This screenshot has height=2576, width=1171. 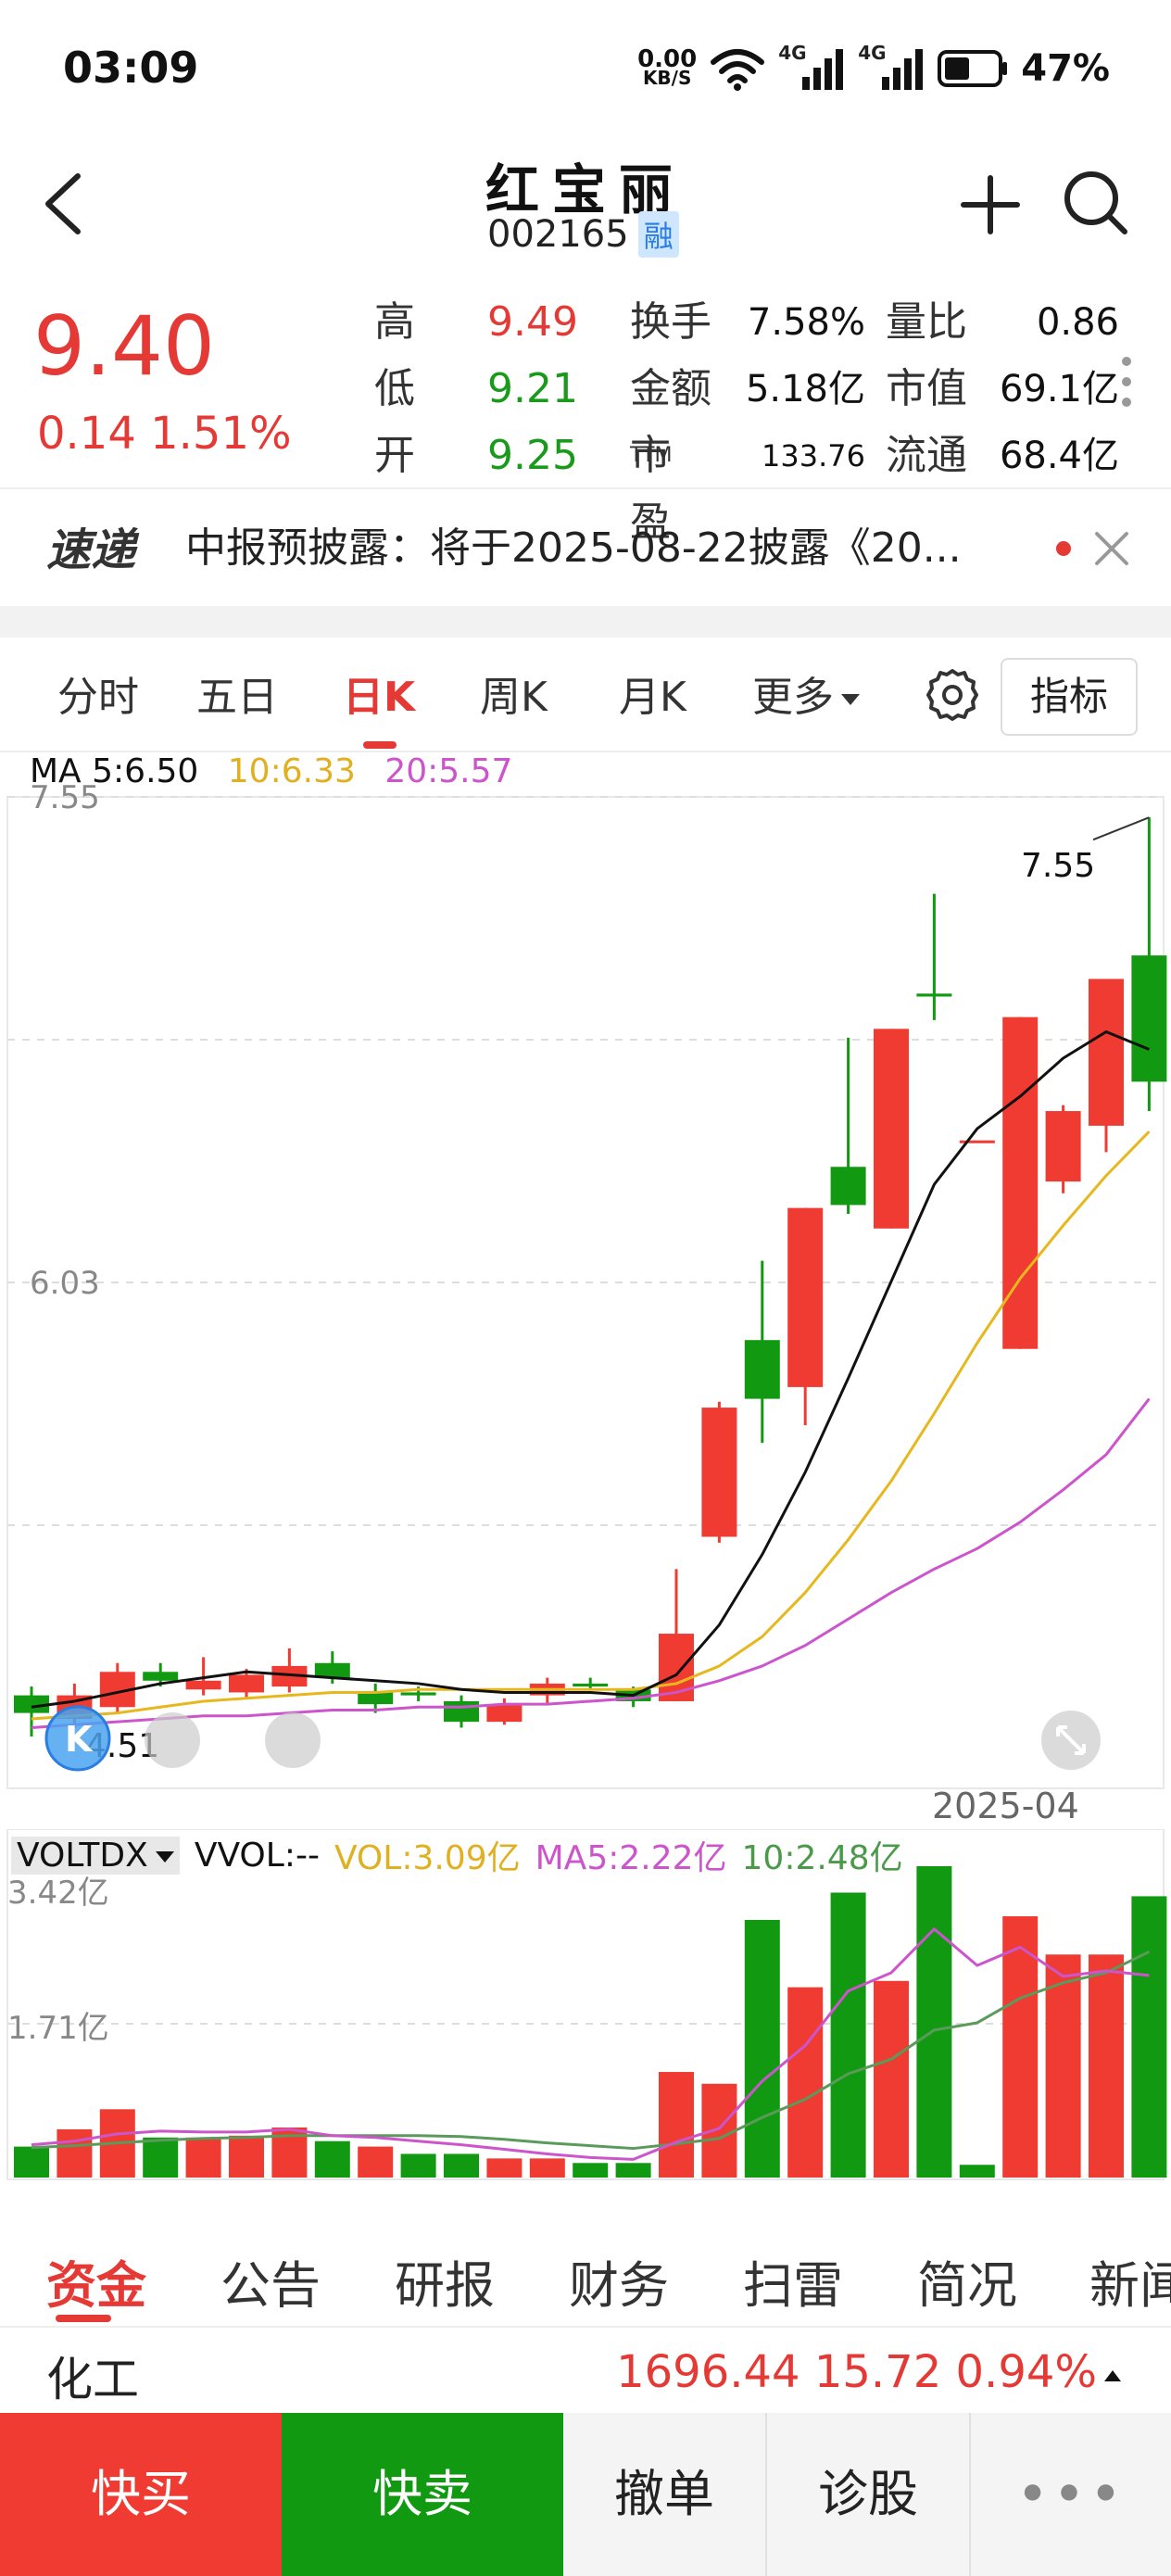 What do you see at coordinates (738, 70) in the screenshot?
I see `wifi-icon` at bounding box center [738, 70].